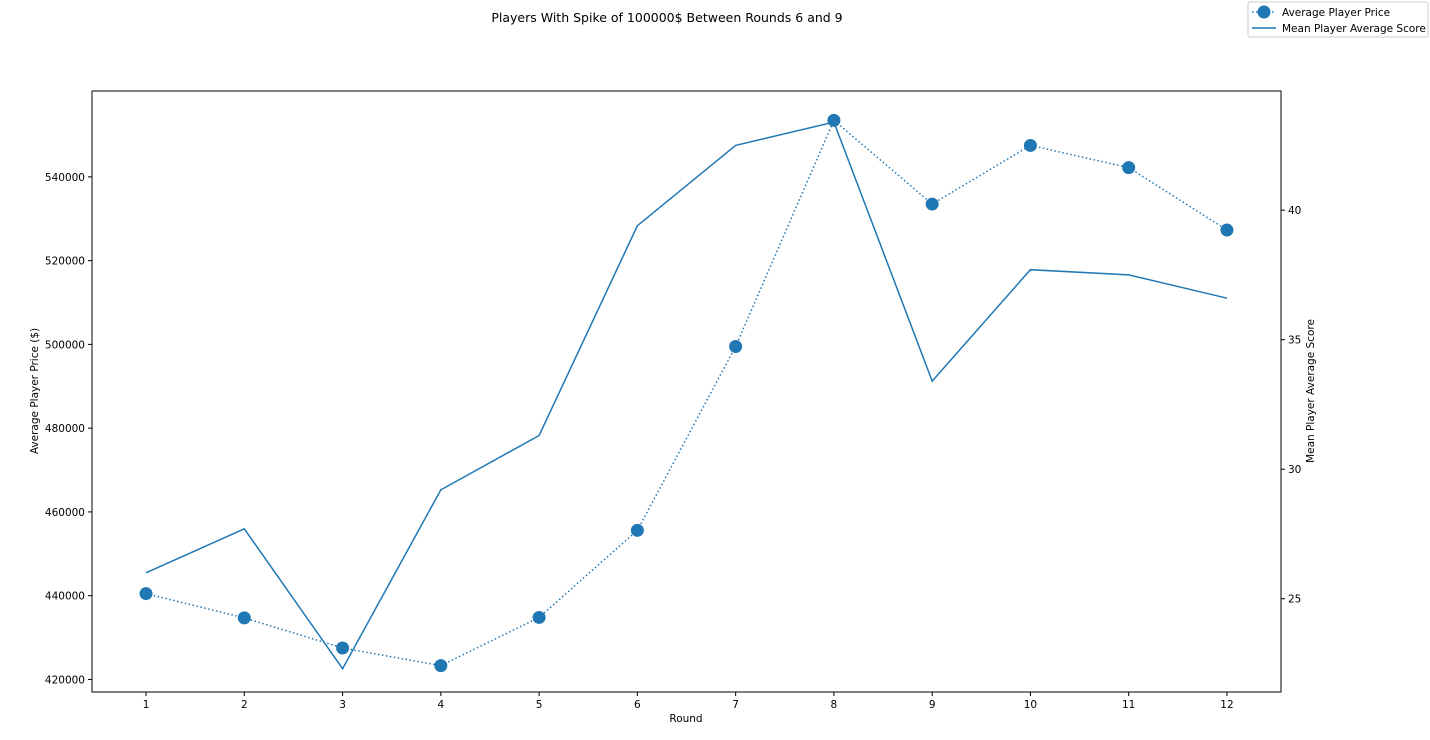 The width and height of the screenshot is (1430, 740). I want to click on x-tick-label: 8, so click(834, 705).